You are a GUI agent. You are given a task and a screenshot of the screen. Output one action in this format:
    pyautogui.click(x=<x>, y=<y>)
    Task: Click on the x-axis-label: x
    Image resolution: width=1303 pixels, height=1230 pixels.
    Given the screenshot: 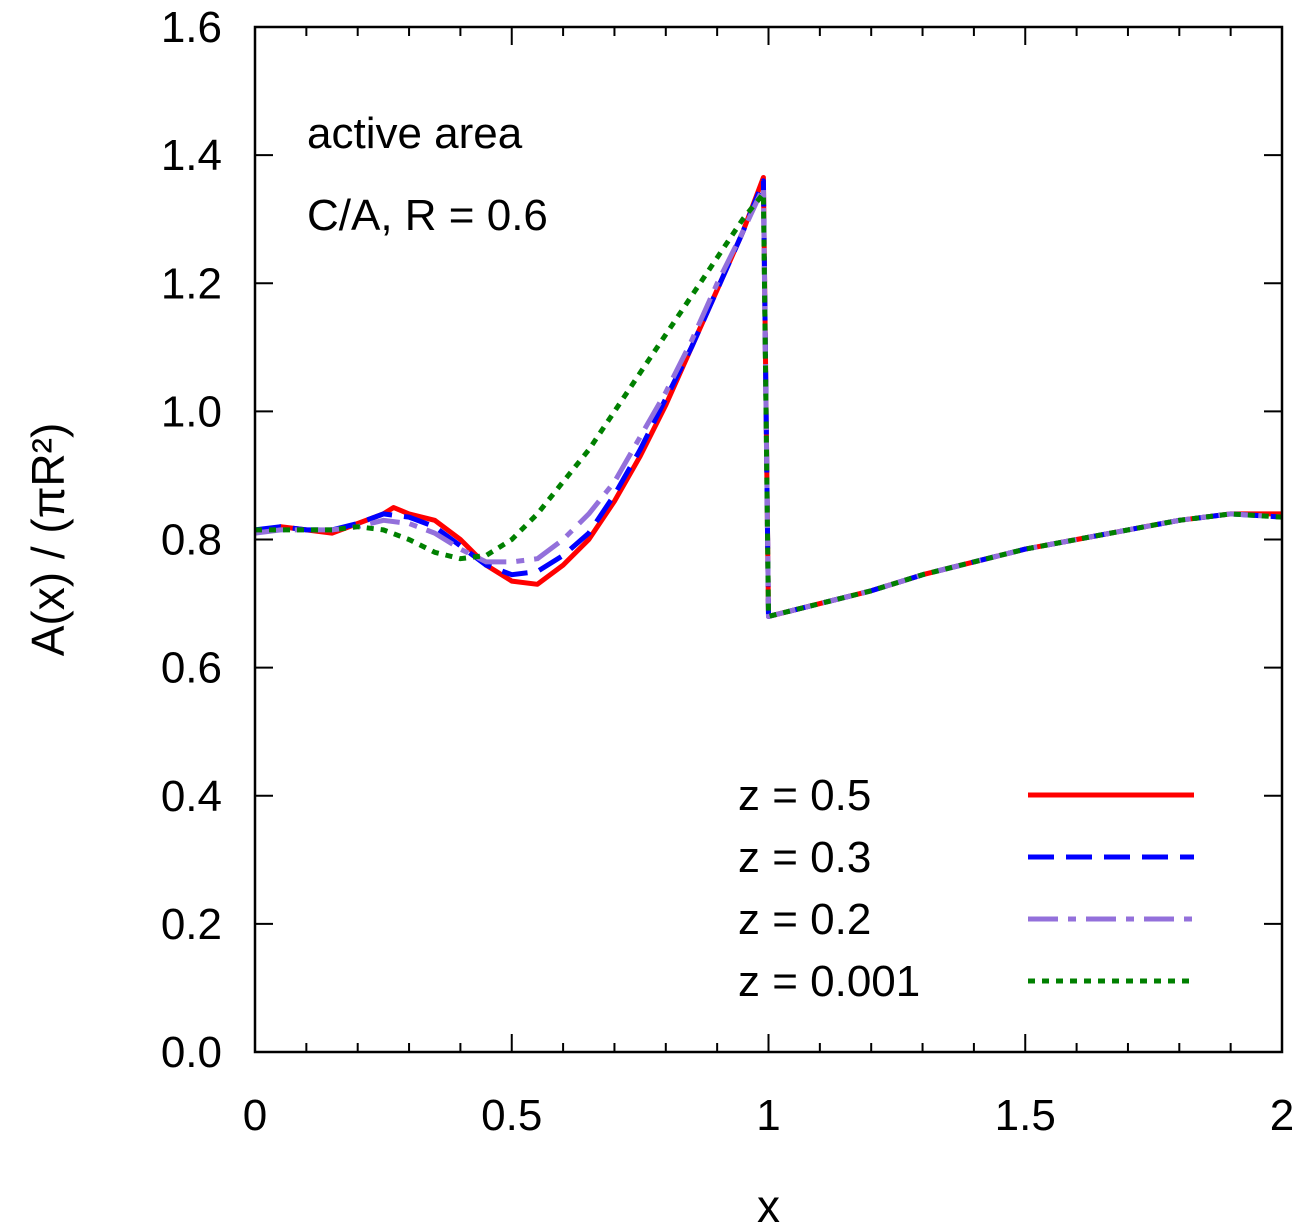 What is the action you would take?
    pyautogui.click(x=768, y=1202)
    